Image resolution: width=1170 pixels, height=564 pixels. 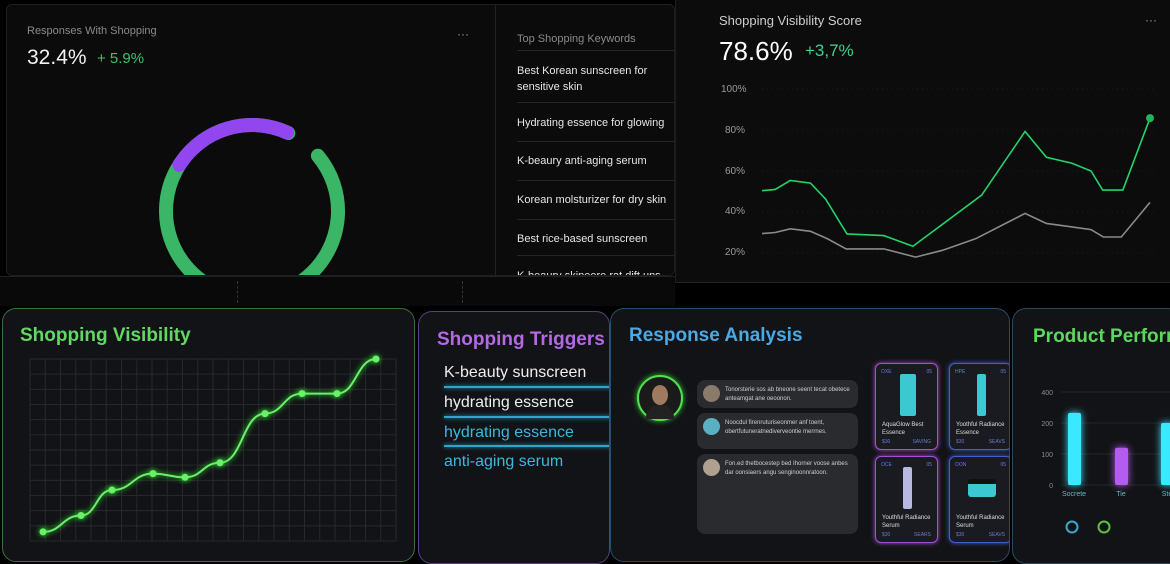 What do you see at coordinates (735, 211) in the screenshot?
I see `y-tick: 40%` at bounding box center [735, 211].